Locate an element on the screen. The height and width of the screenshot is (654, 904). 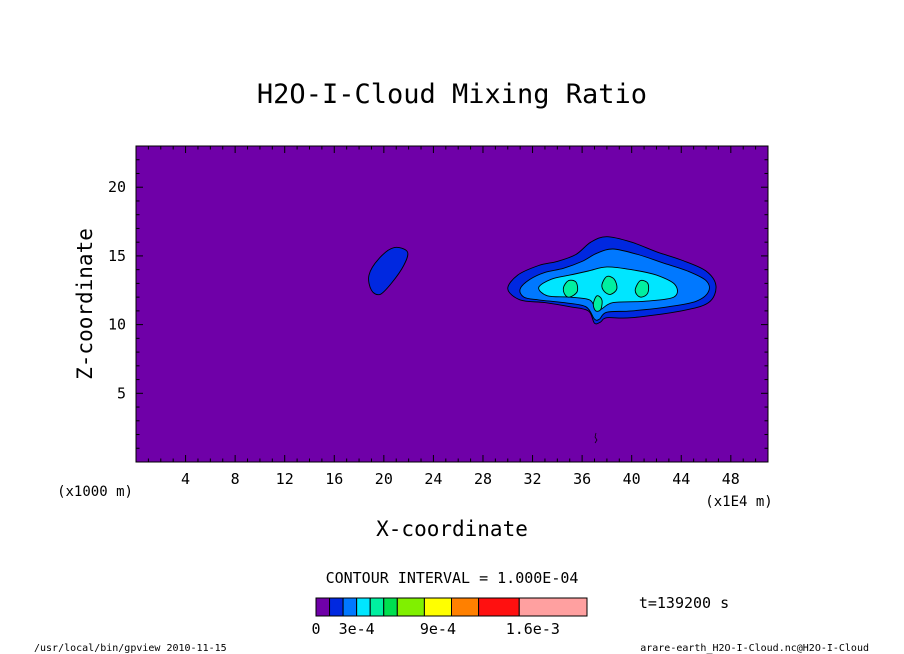
time-label: t=139200 s is located at coordinates (684, 603).